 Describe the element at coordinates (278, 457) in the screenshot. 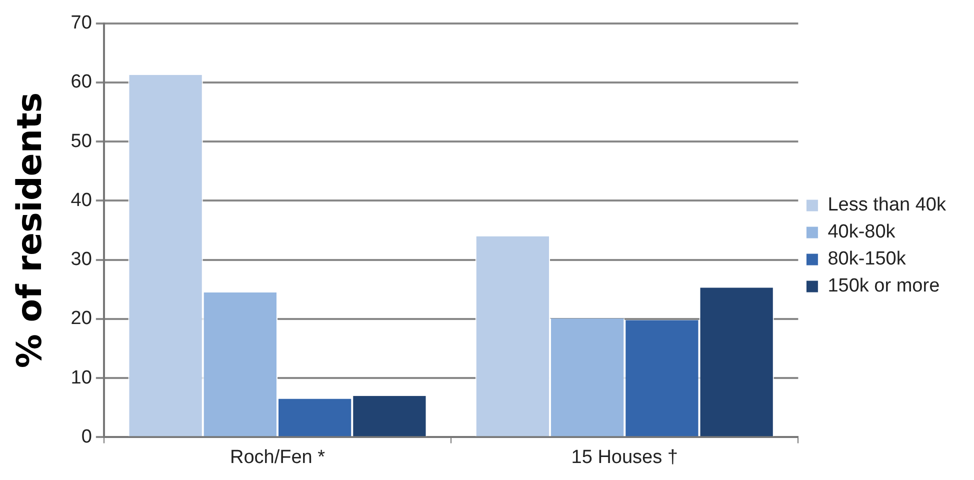

I see `x-tick-label: Roch/Fen *` at that location.